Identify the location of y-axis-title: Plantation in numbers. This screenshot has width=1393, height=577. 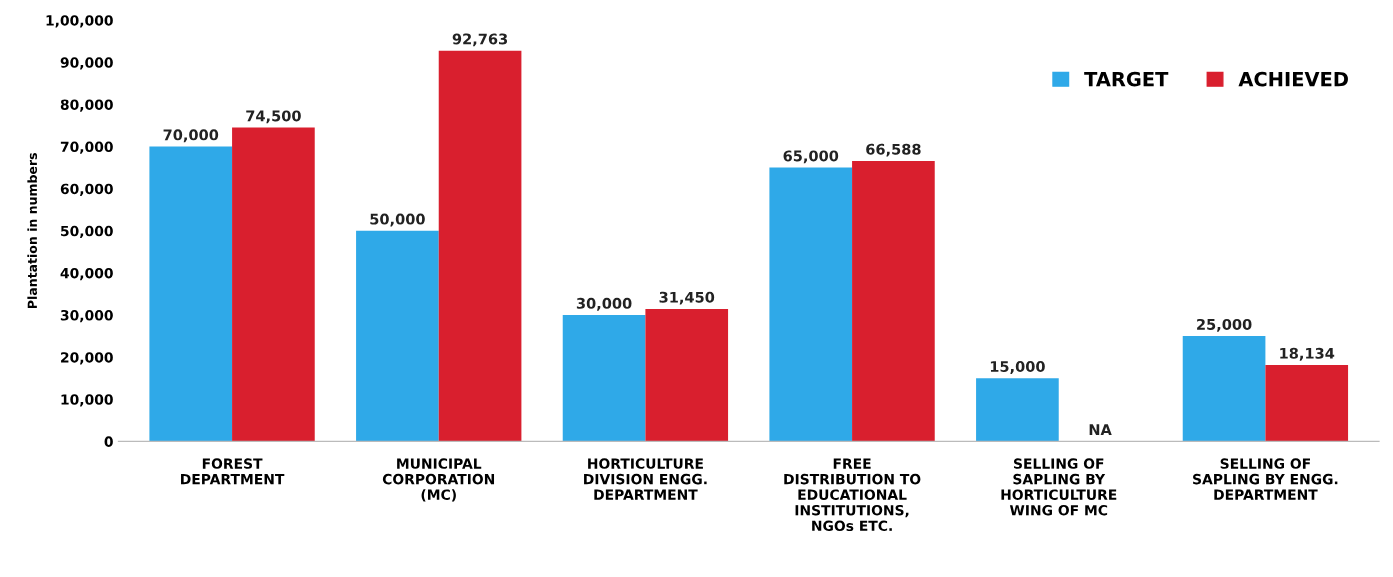
(32, 230).